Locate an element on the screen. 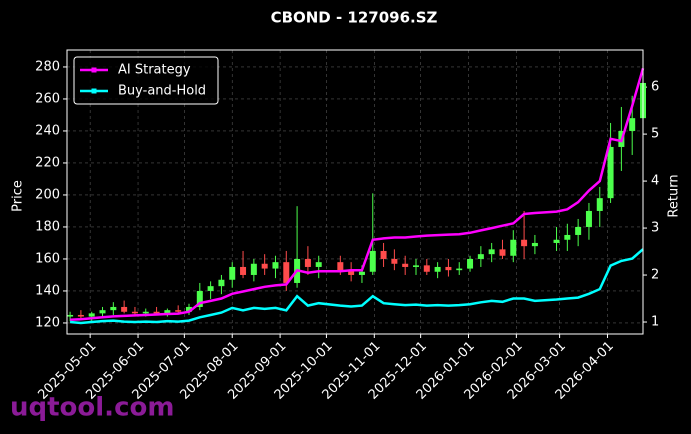 The image size is (691, 434). watermark: uqtool.com is located at coordinates (92, 408).